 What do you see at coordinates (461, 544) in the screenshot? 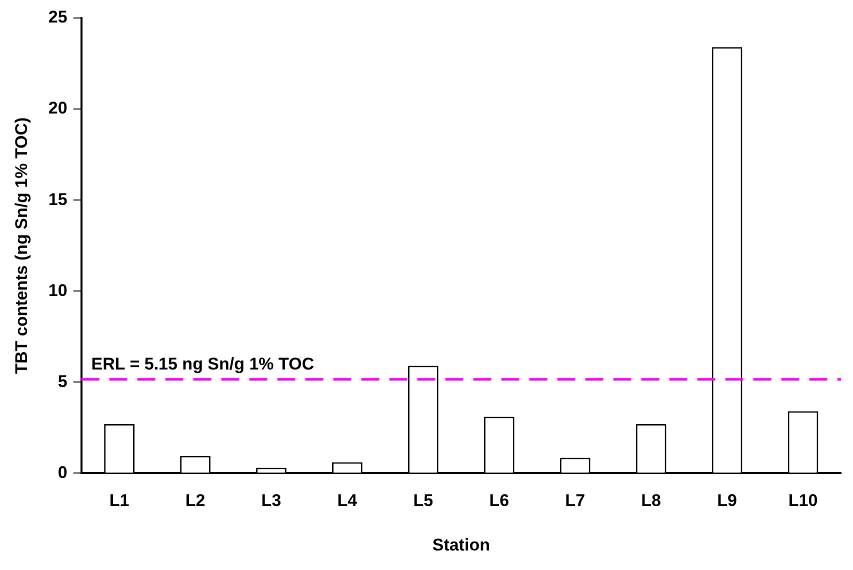
I see `x-axis-title: Station` at bounding box center [461, 544].